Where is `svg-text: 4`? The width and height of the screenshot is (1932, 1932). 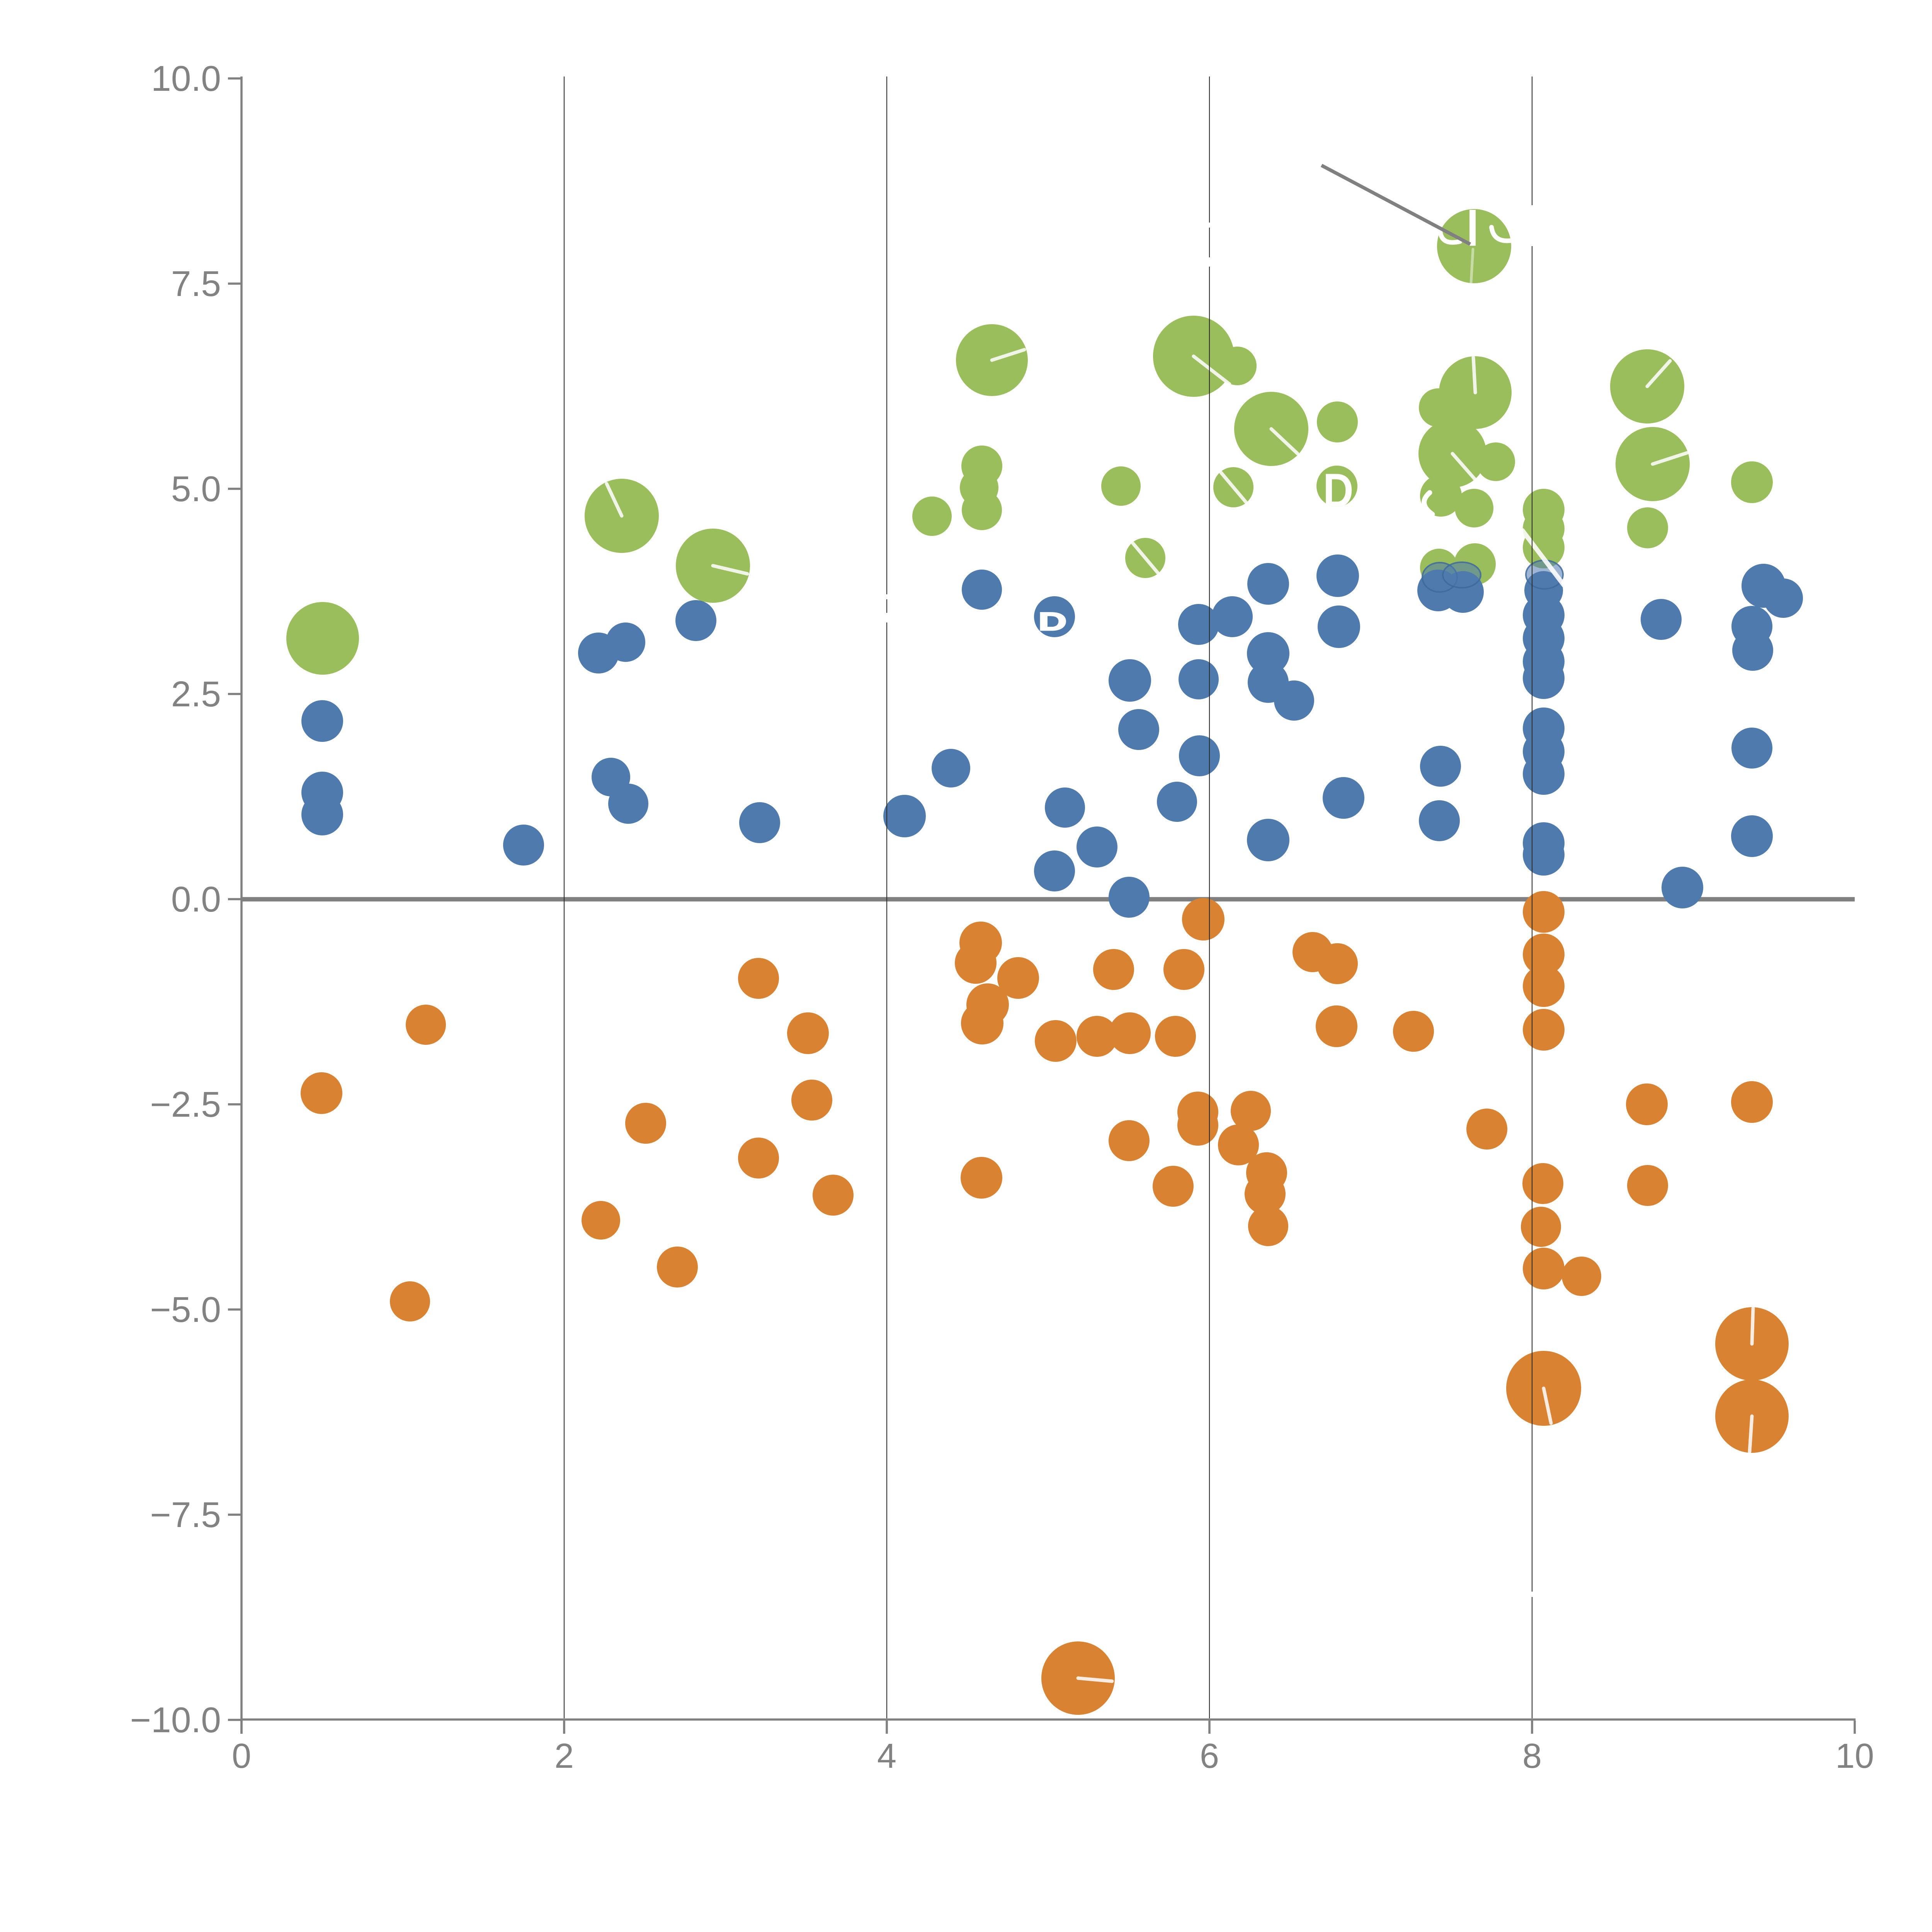
svg-text: 4 is located at coordinates (886, 1756).